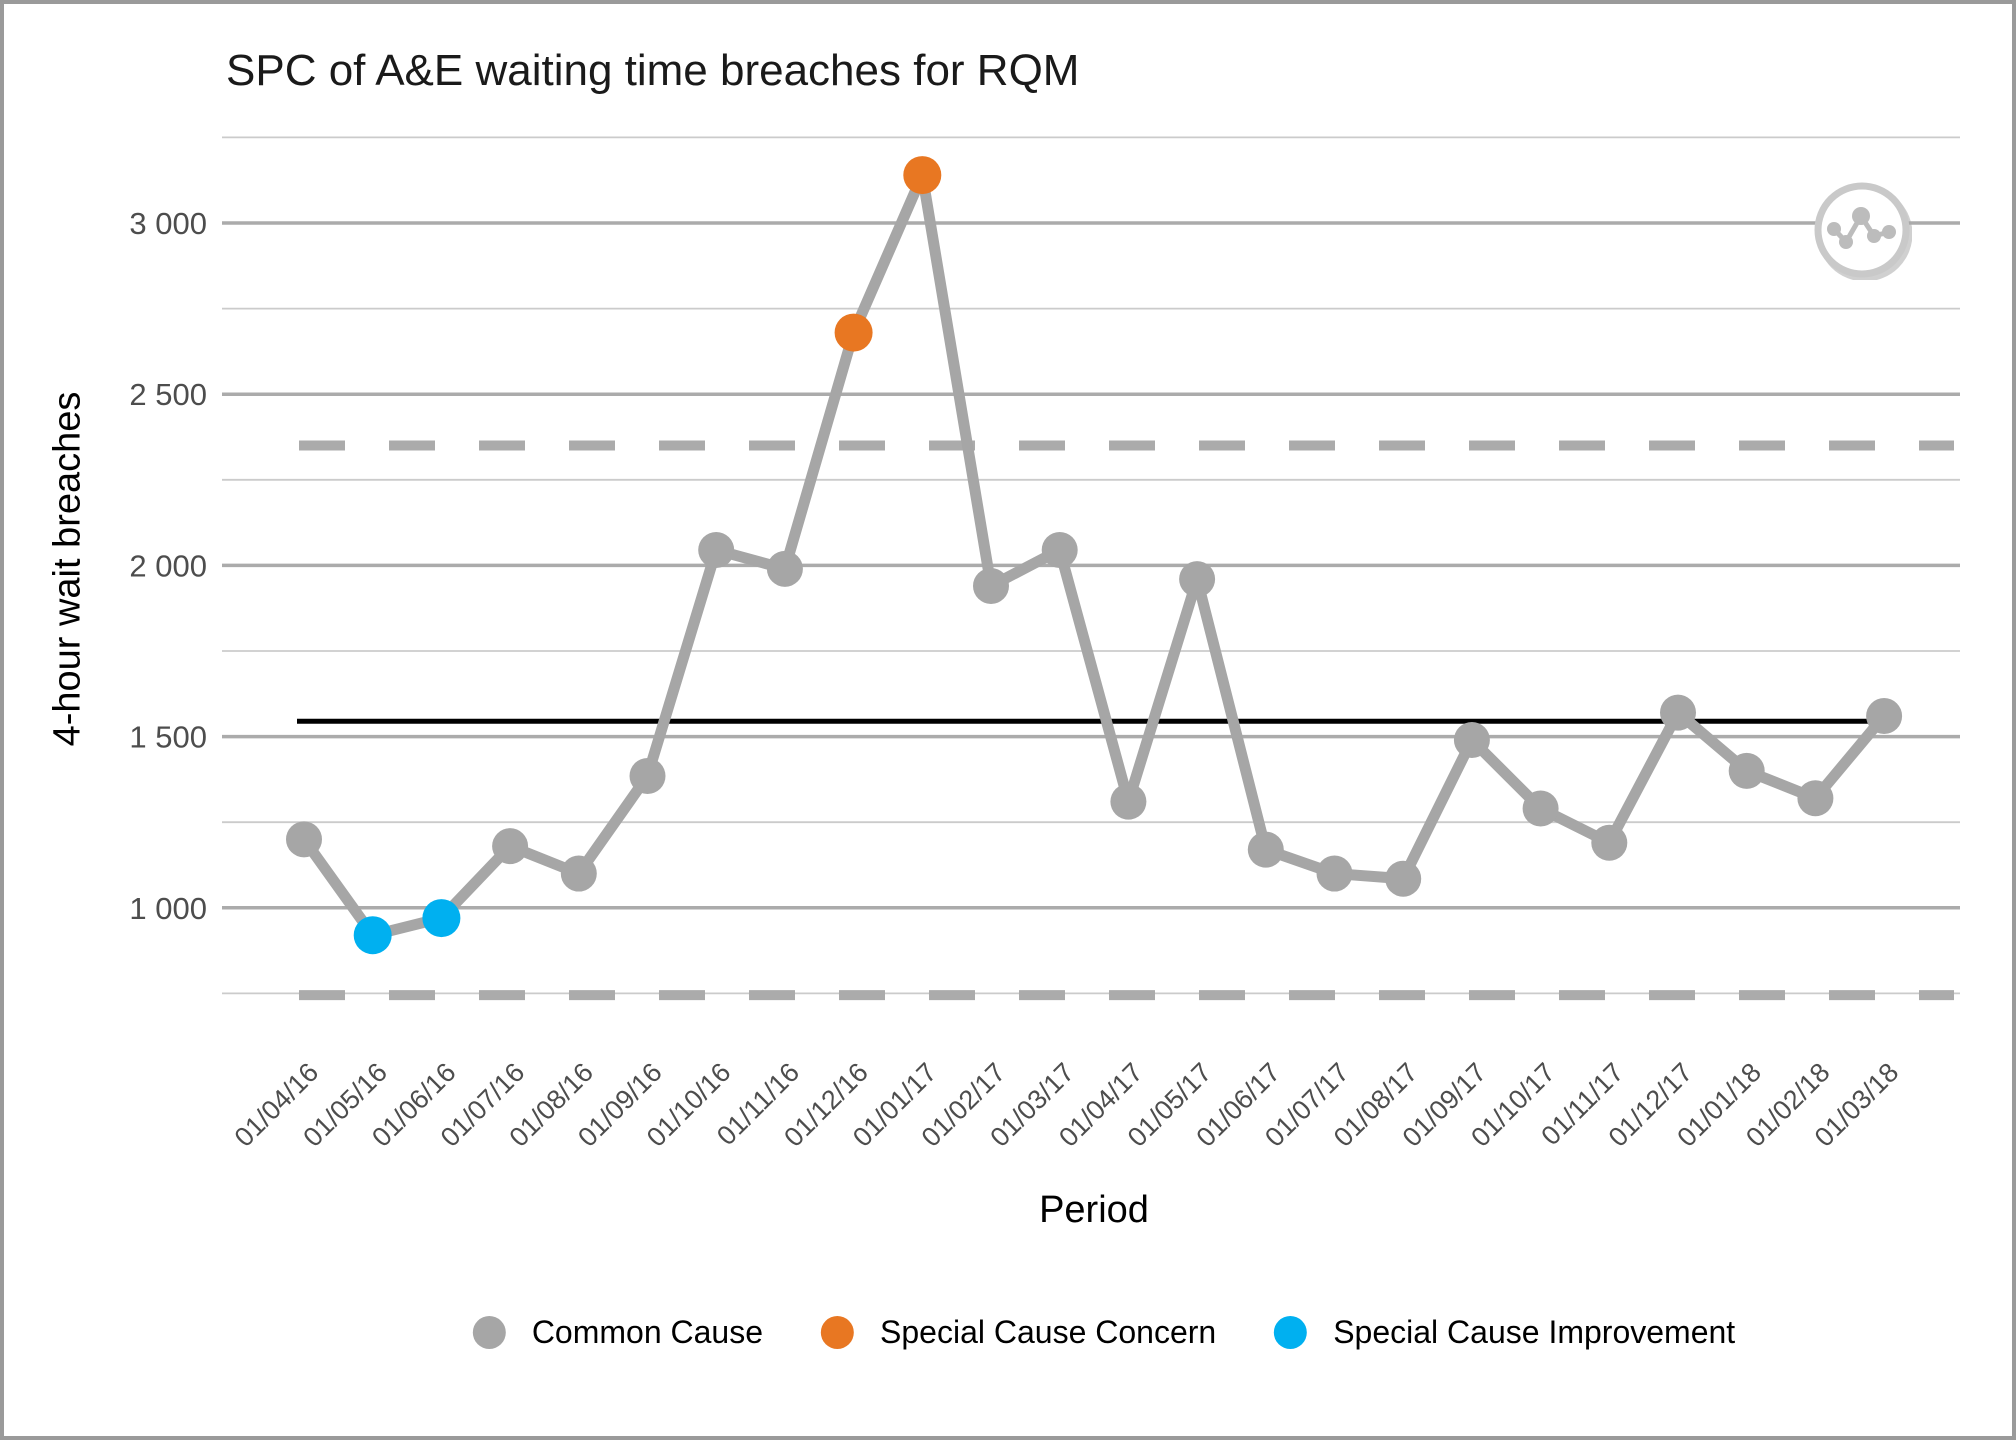 This screenshot has width=2016, height=1440. Describe the element at coordinates (1534, 1332) in the screenshot. I see `legend-label-special-cause-improvement: Special Cause Improvement` at that location.